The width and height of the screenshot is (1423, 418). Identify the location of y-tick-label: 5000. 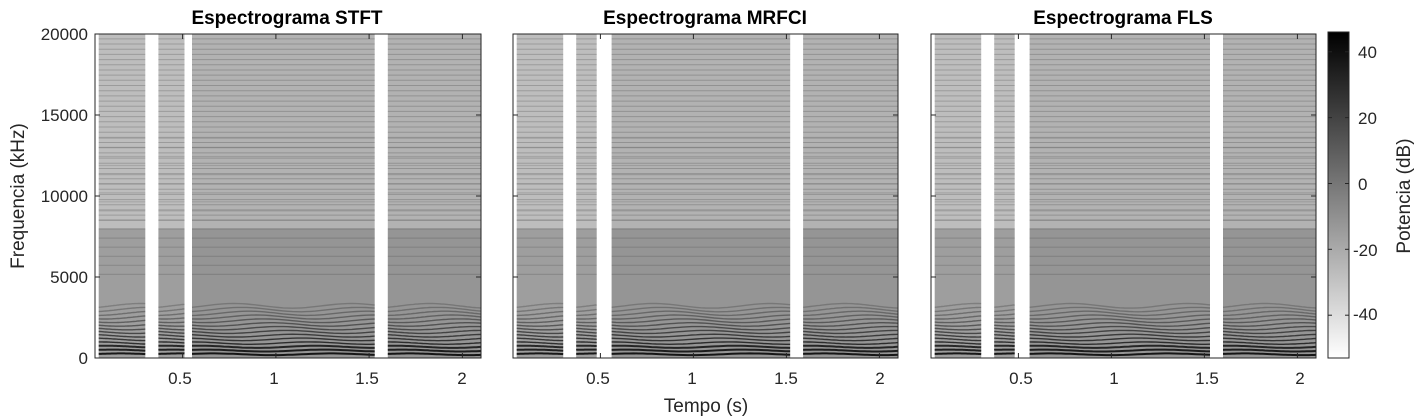
(69, 277).